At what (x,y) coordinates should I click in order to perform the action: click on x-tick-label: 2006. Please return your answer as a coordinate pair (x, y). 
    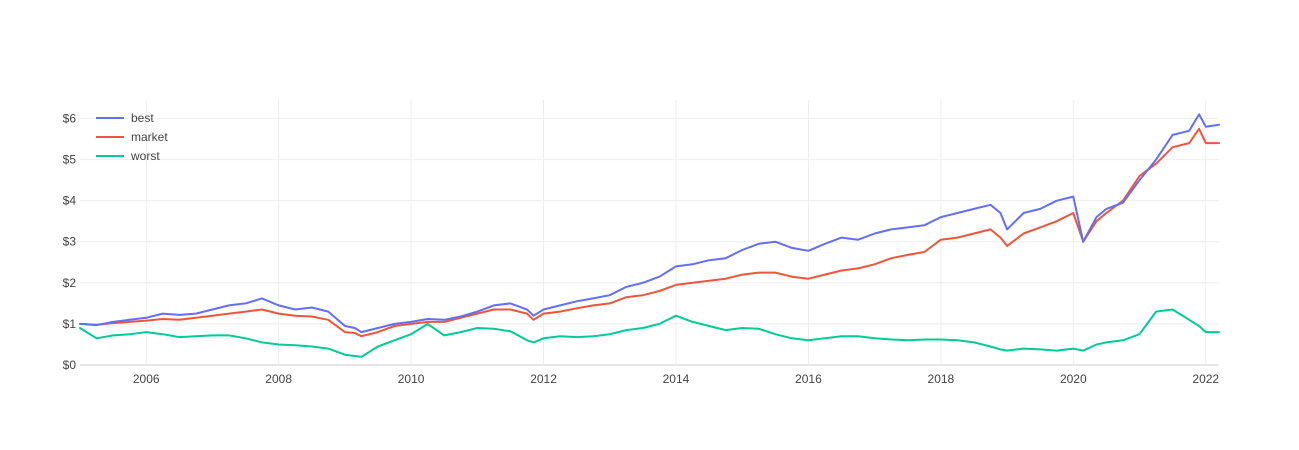
    Looking at the image, I should click on (146, 379).